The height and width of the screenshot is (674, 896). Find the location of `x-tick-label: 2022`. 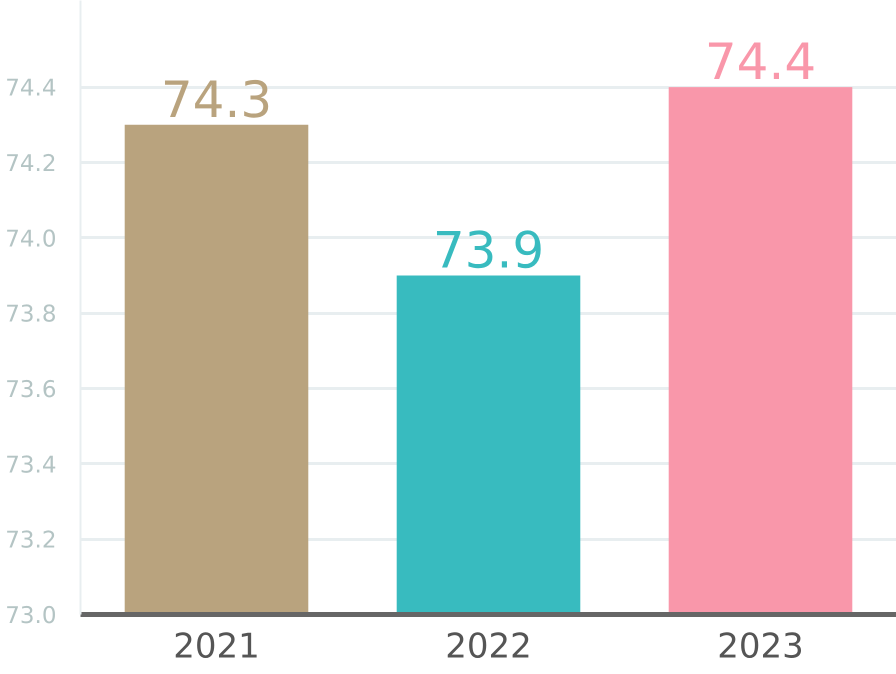

x-tick-label: 2022 is located at coordinates (488, 646).